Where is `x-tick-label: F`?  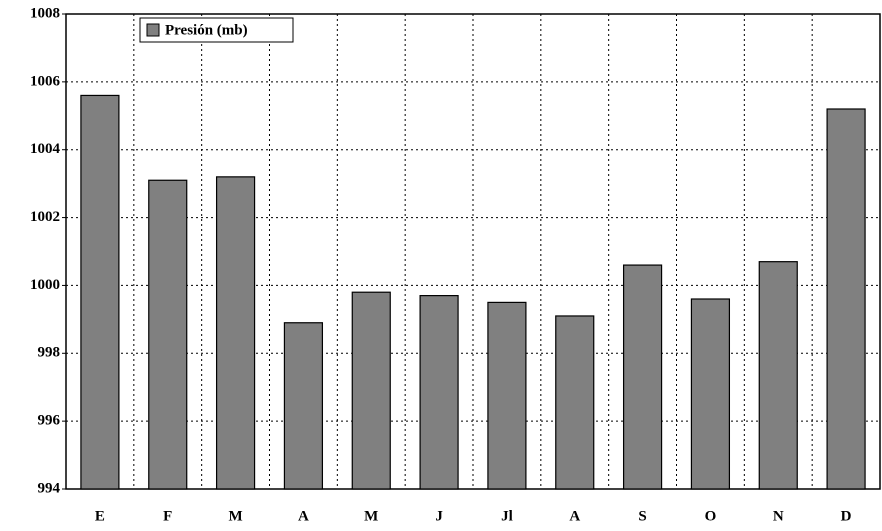
x-tick-label: F is located at coordinates (167, 516).